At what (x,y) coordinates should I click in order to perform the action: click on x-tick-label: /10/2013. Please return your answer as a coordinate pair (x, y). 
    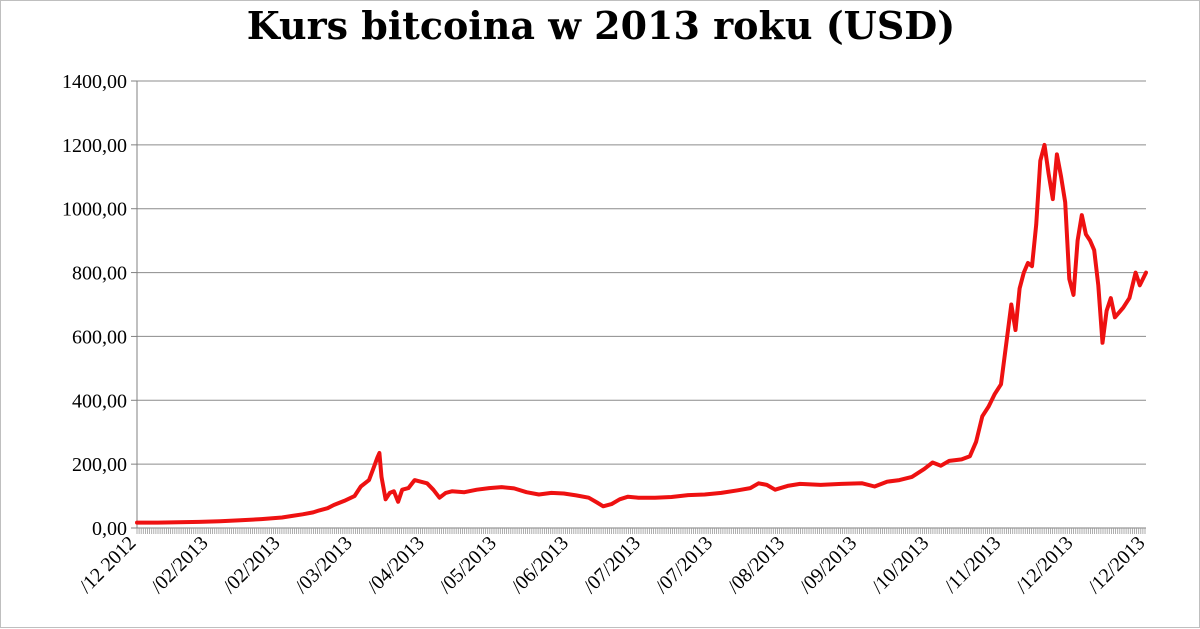
    Looking at the image, I should click on (900, 565).